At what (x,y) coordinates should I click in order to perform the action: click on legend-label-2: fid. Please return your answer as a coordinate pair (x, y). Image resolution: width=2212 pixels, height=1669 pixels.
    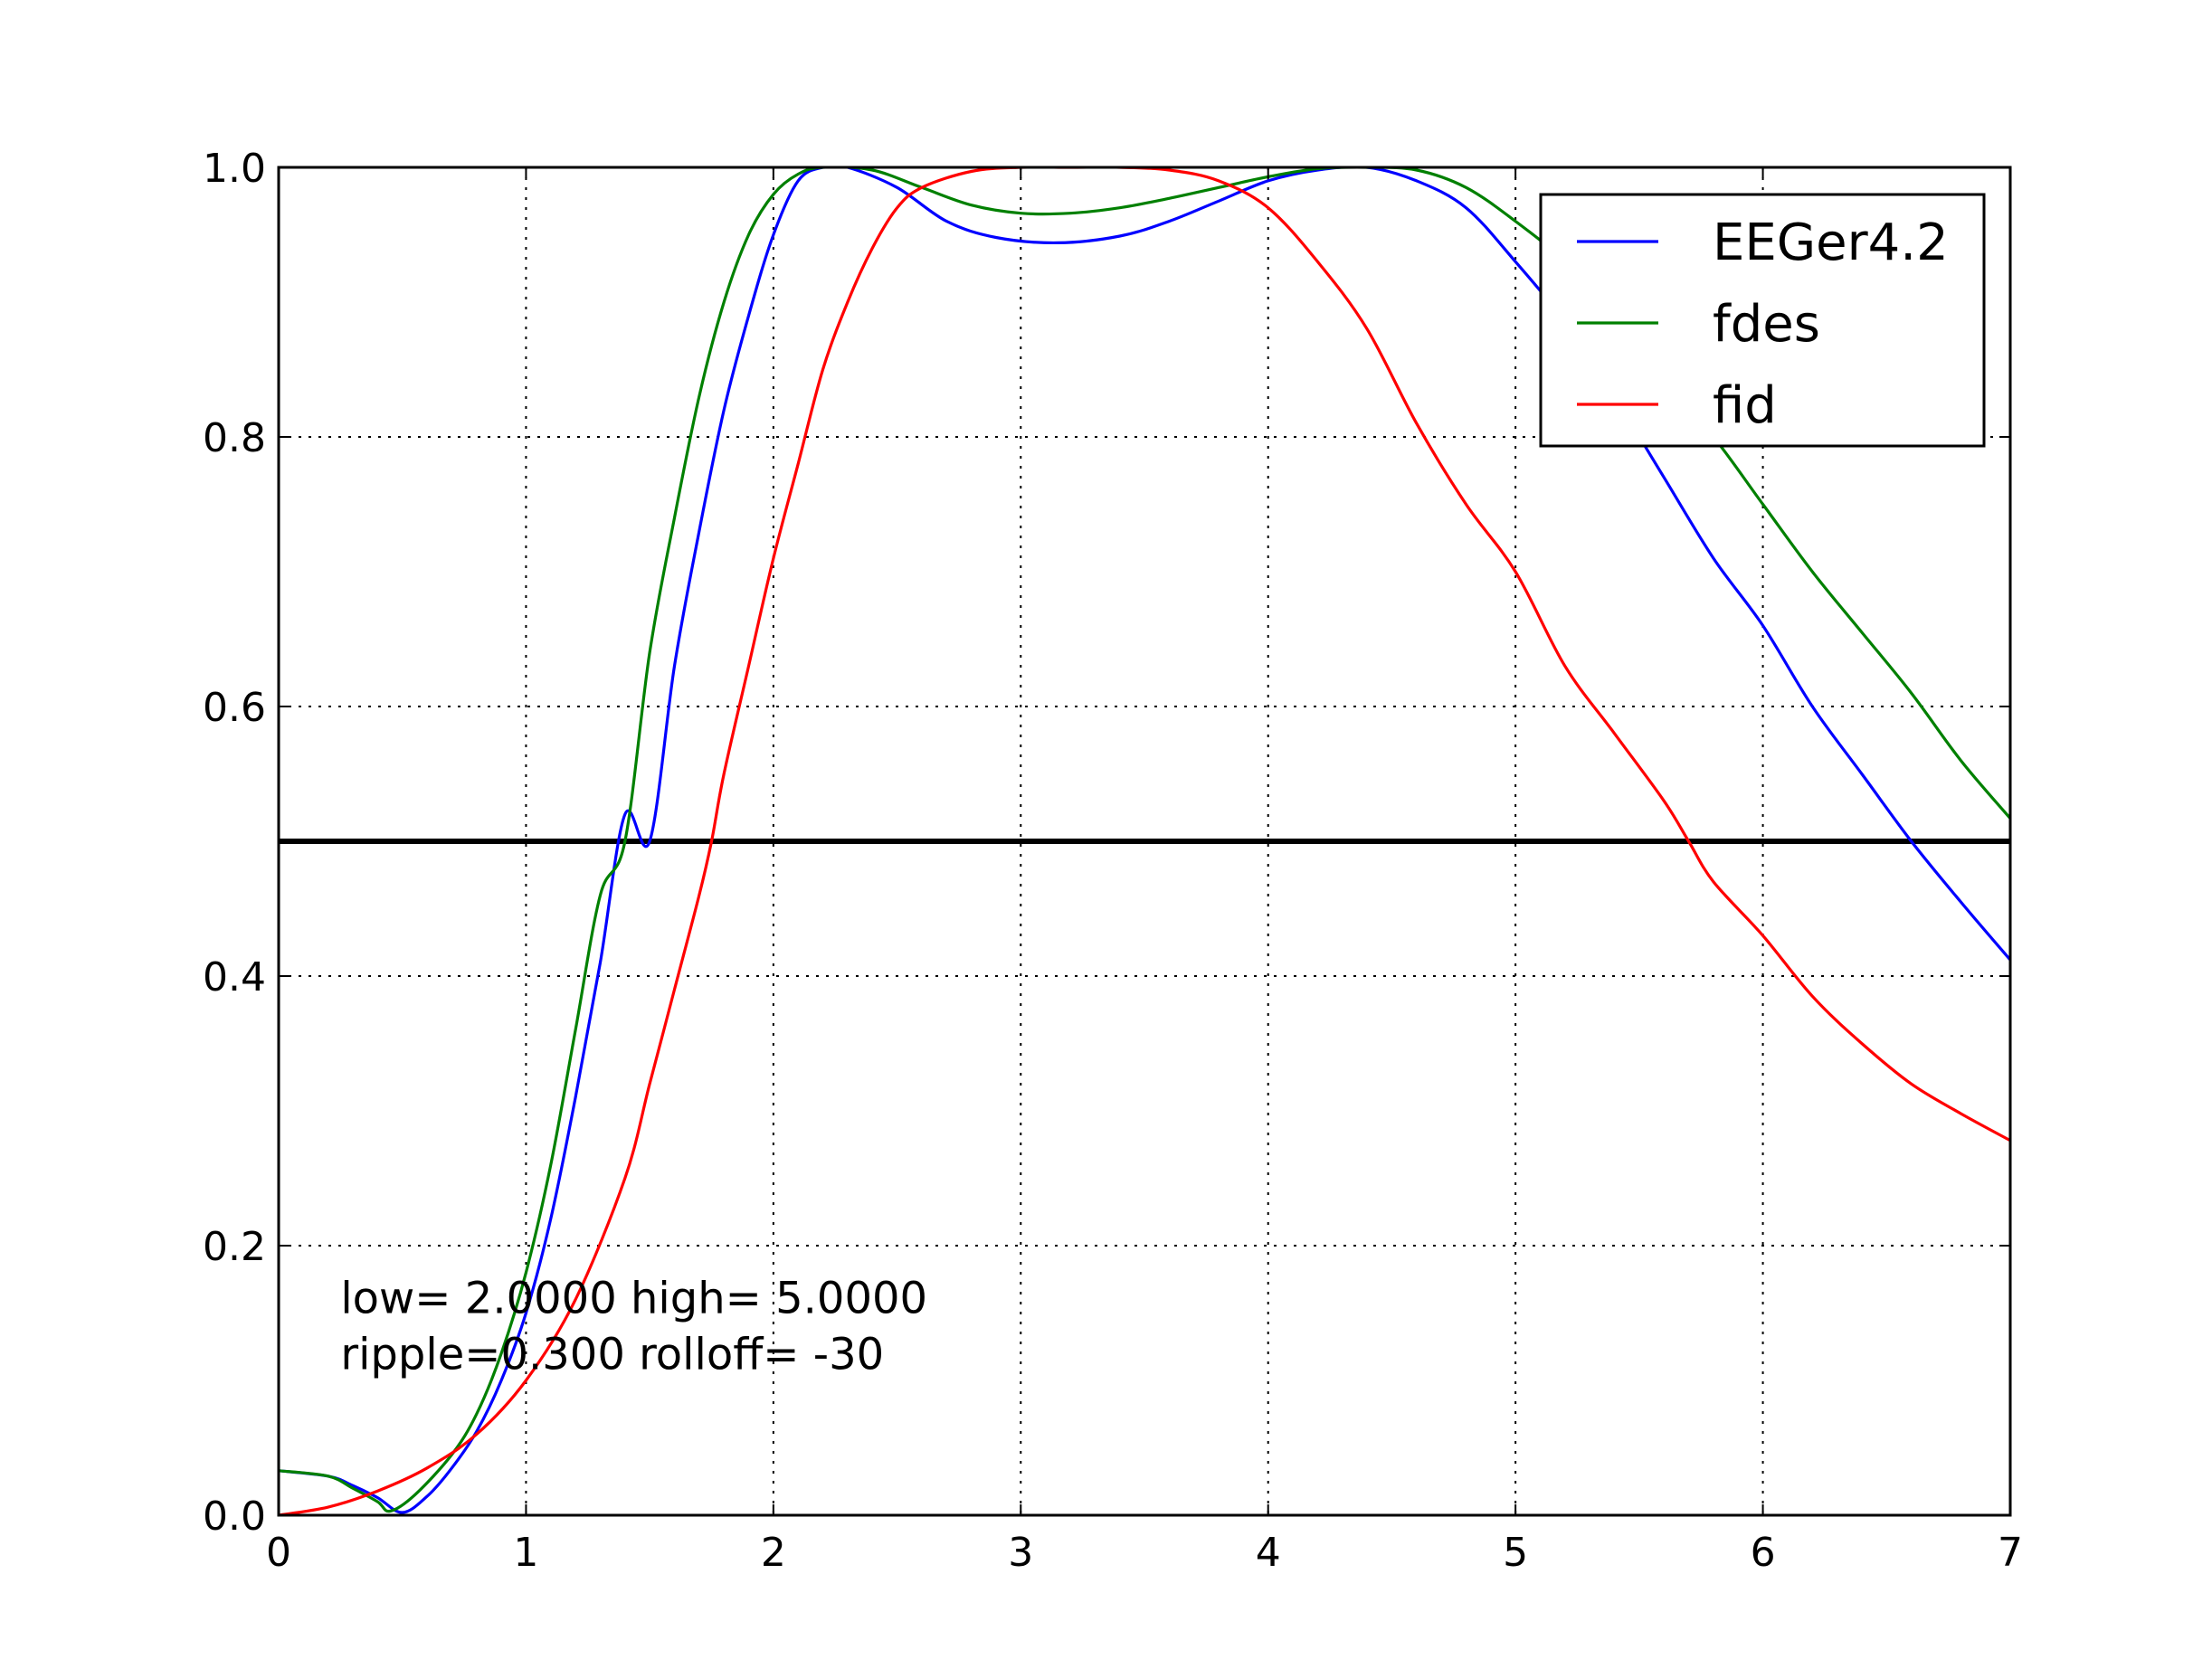
    Looking at the image, I should click on (1745, 405).